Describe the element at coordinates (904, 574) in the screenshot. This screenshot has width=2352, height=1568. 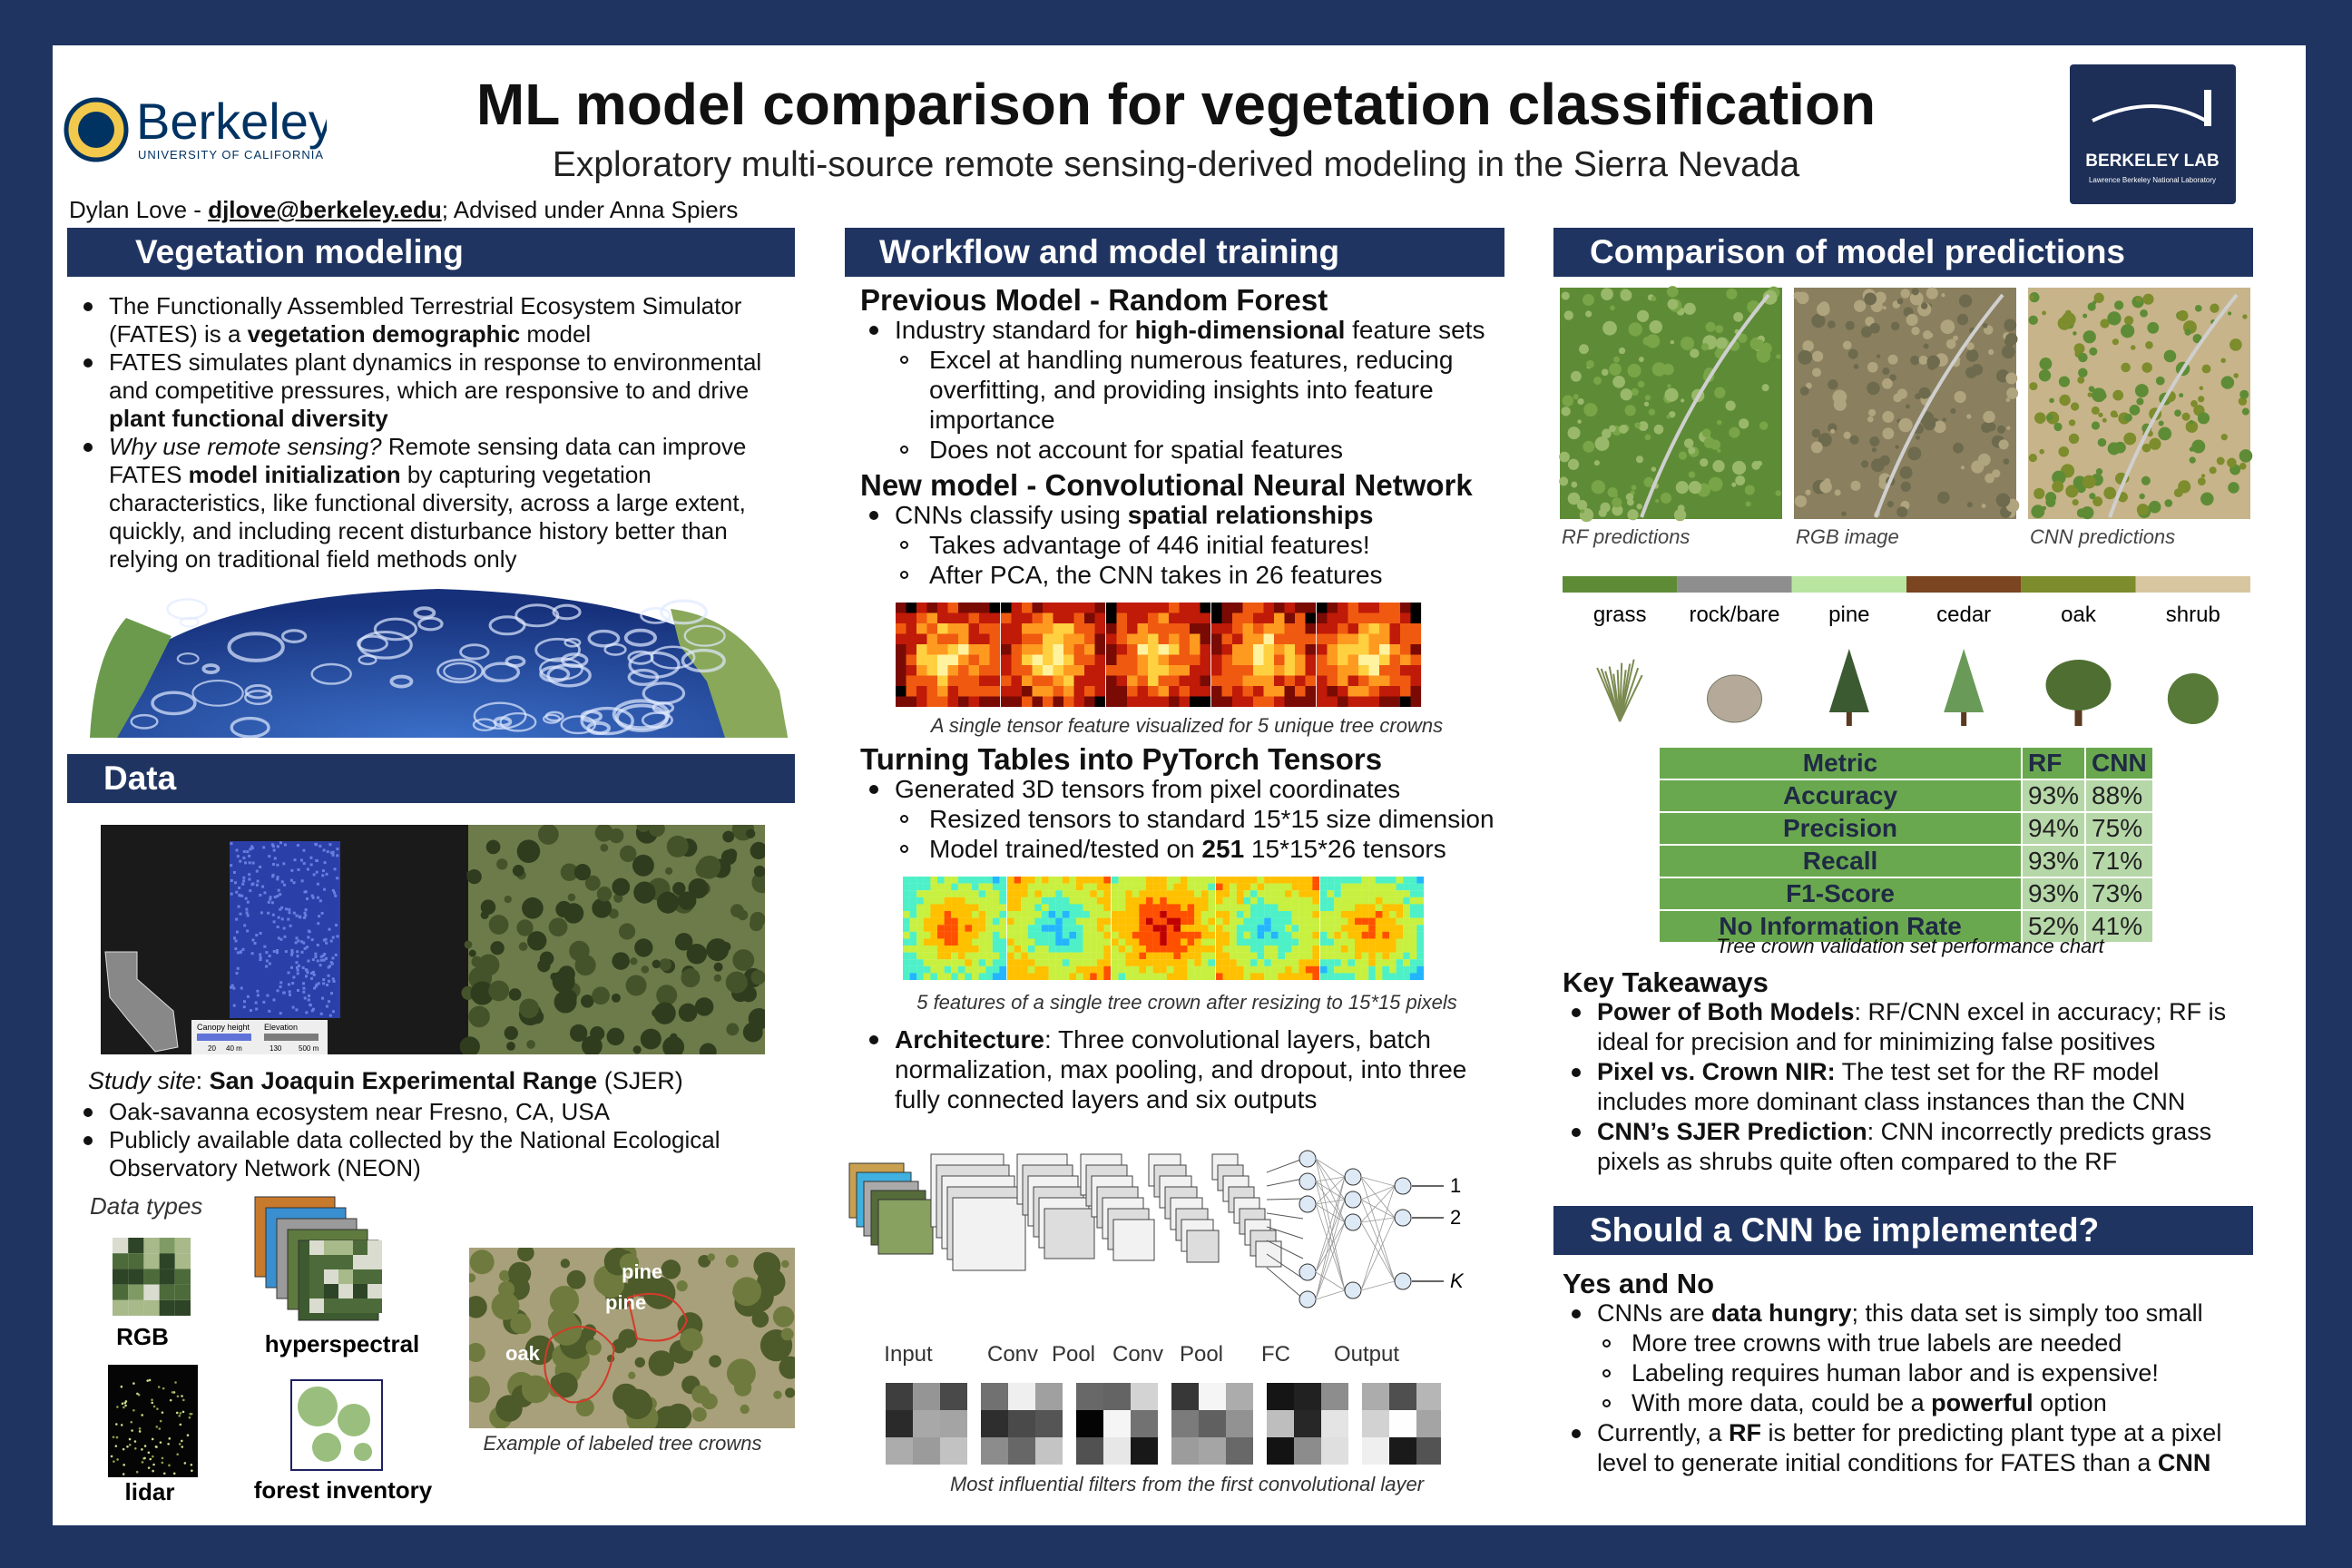
I see `bullet` at that location.